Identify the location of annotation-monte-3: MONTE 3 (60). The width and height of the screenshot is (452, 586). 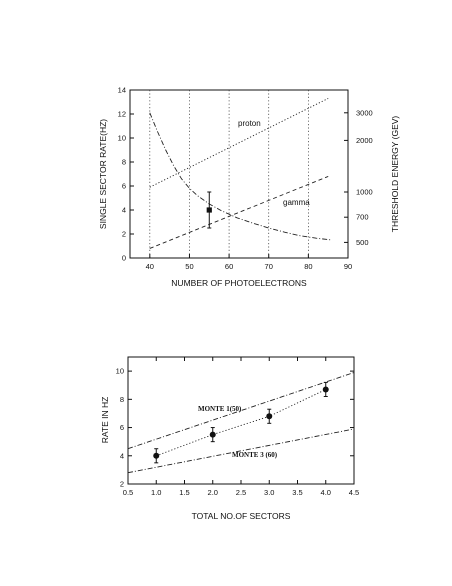
(255, 455).